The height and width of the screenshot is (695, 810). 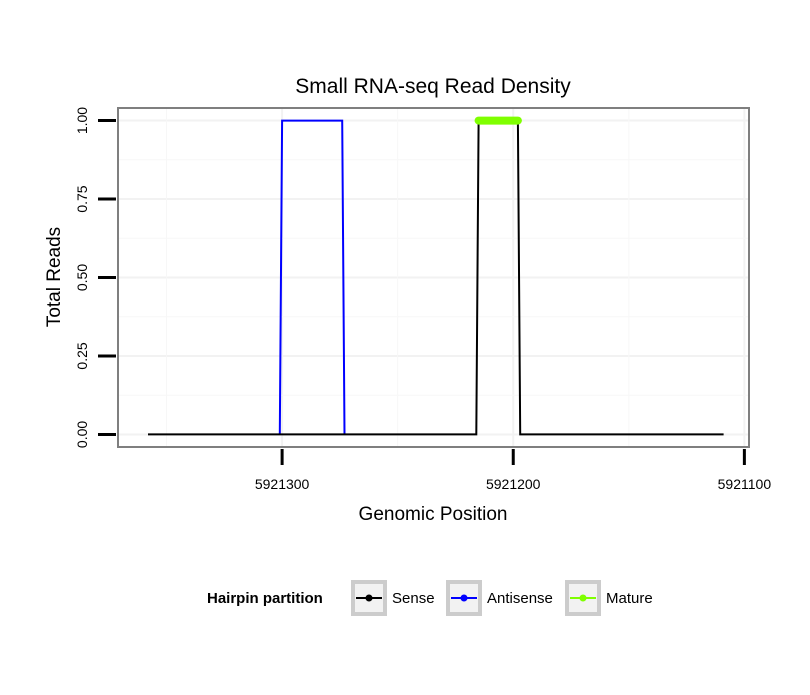 What do you see at coordinates (95, 277) in the screenshot?
I see `y-axis: 0.00 0.25 0.50 0.75 1.00` at bounding box center [95, 277].